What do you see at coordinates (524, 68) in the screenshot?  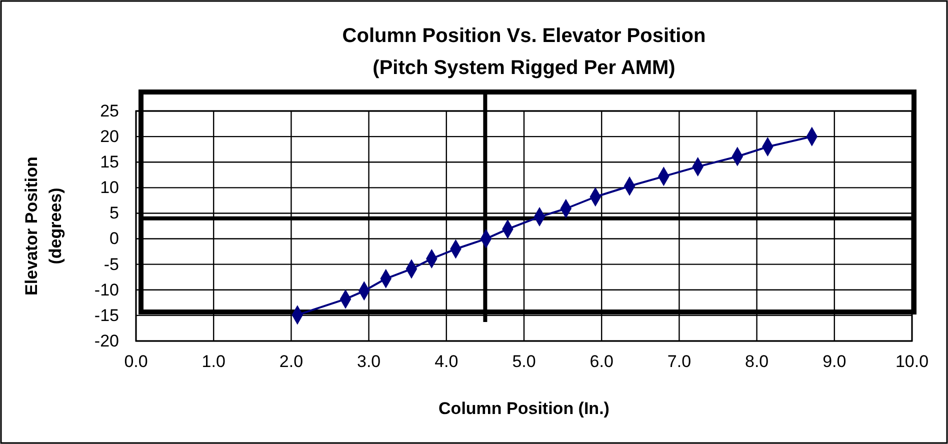 I see `chart-subtitle: (Pitch System Rigged Per AMM)` at bounding box center [524, 68].